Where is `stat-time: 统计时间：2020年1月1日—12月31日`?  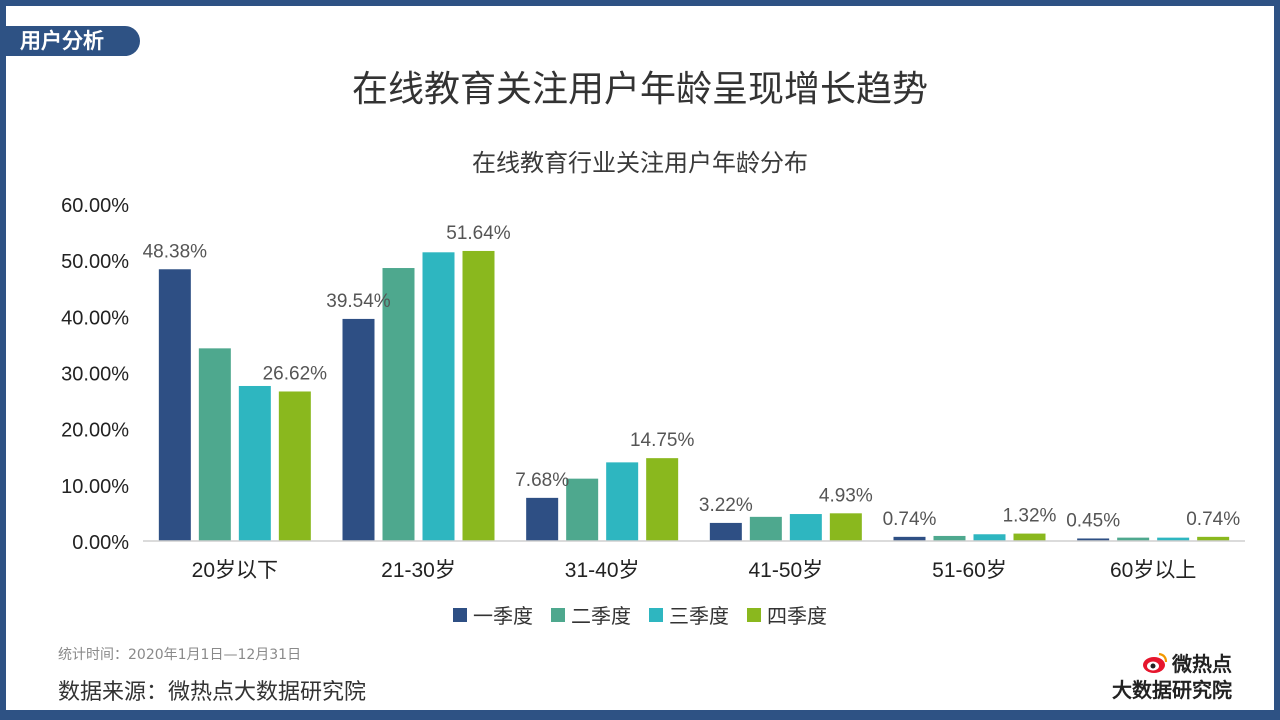
stat-time: 统计时间：2020年1月1日—12月31日 is located at coordinates (180, 655).